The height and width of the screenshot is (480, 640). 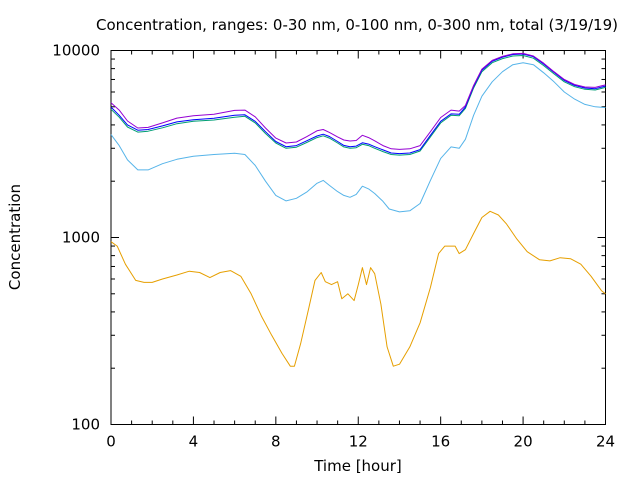 What do you see at coordinates (81, 238) in the screenshot?
I see `y-tick-label: 1000` at bounding box center [81, 238].